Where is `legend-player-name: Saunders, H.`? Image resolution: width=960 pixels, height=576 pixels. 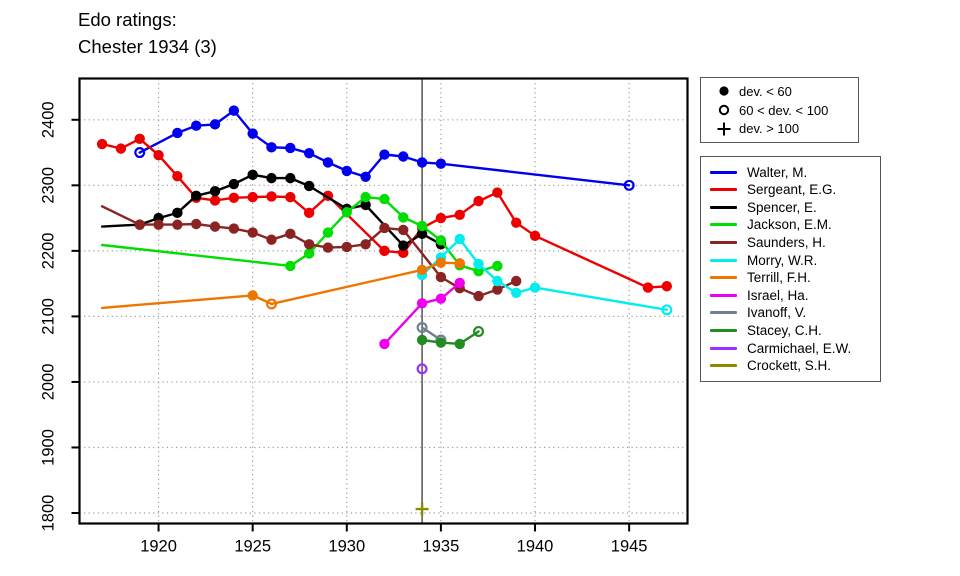
legend-player-name: Saunders, H. is located at coordinates (786, 243).